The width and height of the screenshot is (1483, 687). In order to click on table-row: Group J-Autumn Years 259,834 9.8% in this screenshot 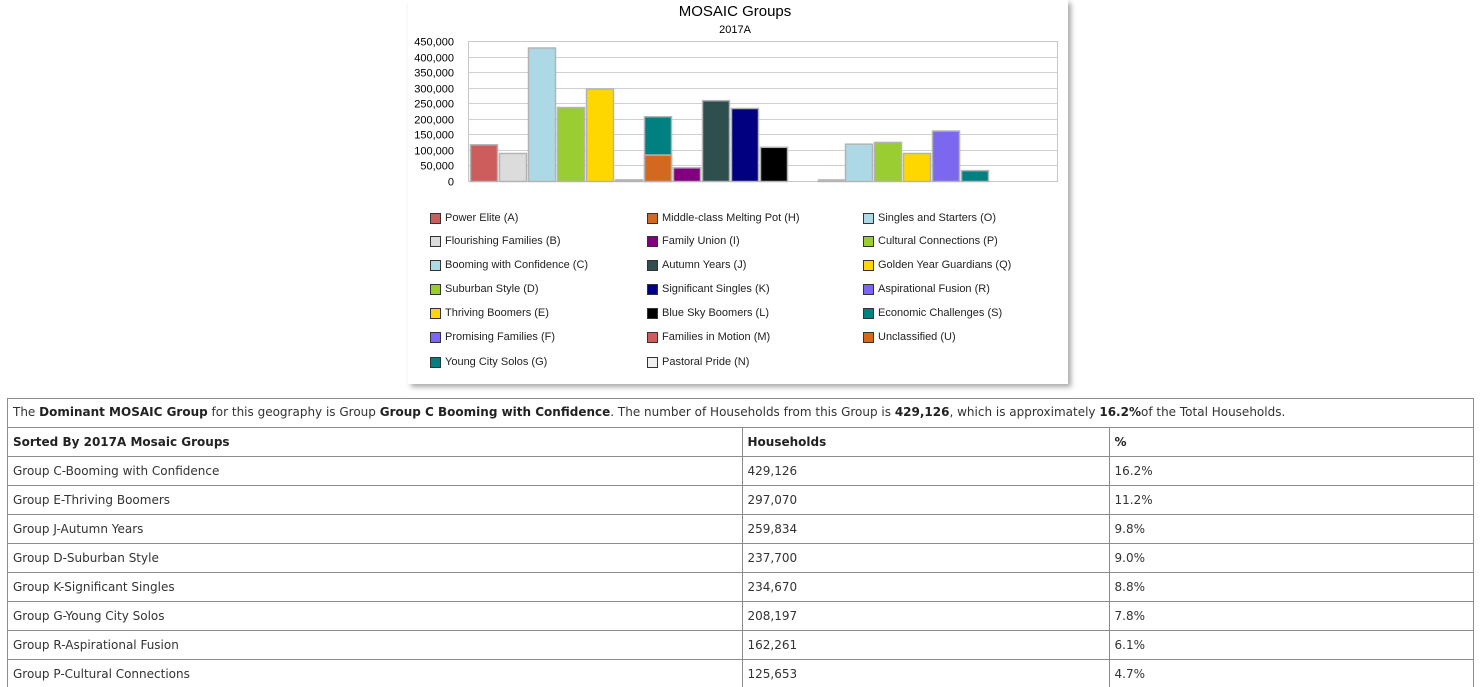, I will do `click(740, 529)`.